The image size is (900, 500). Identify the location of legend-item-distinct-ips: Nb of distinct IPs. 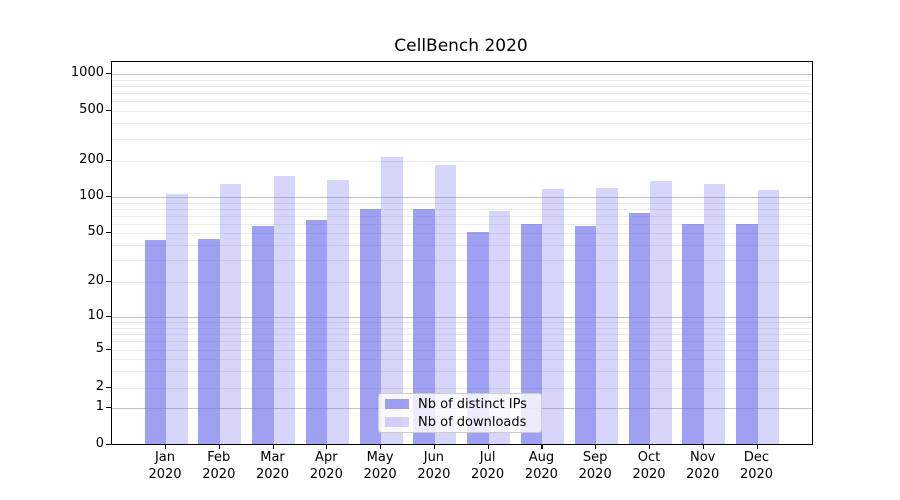
(460, 404).